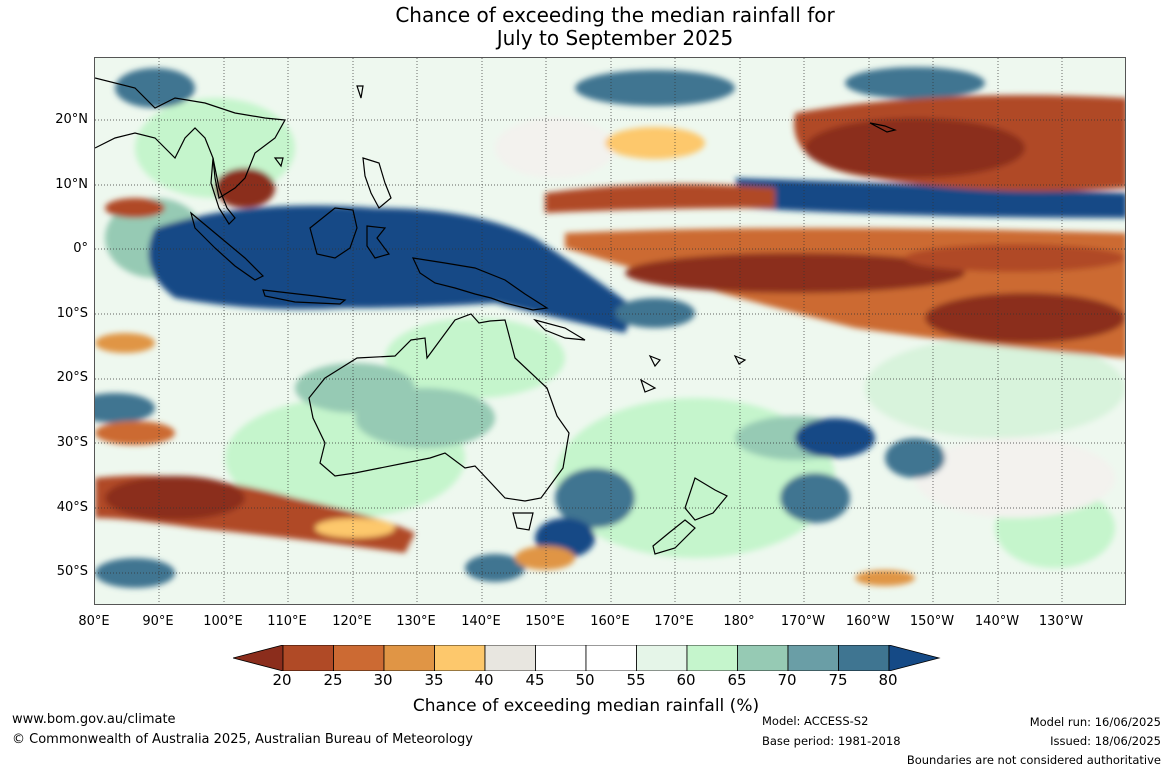 Image resolution: width=1173 pixels, height=770 pixels. I want to click on lat-label-10n: 10°N, so click(71, 184).